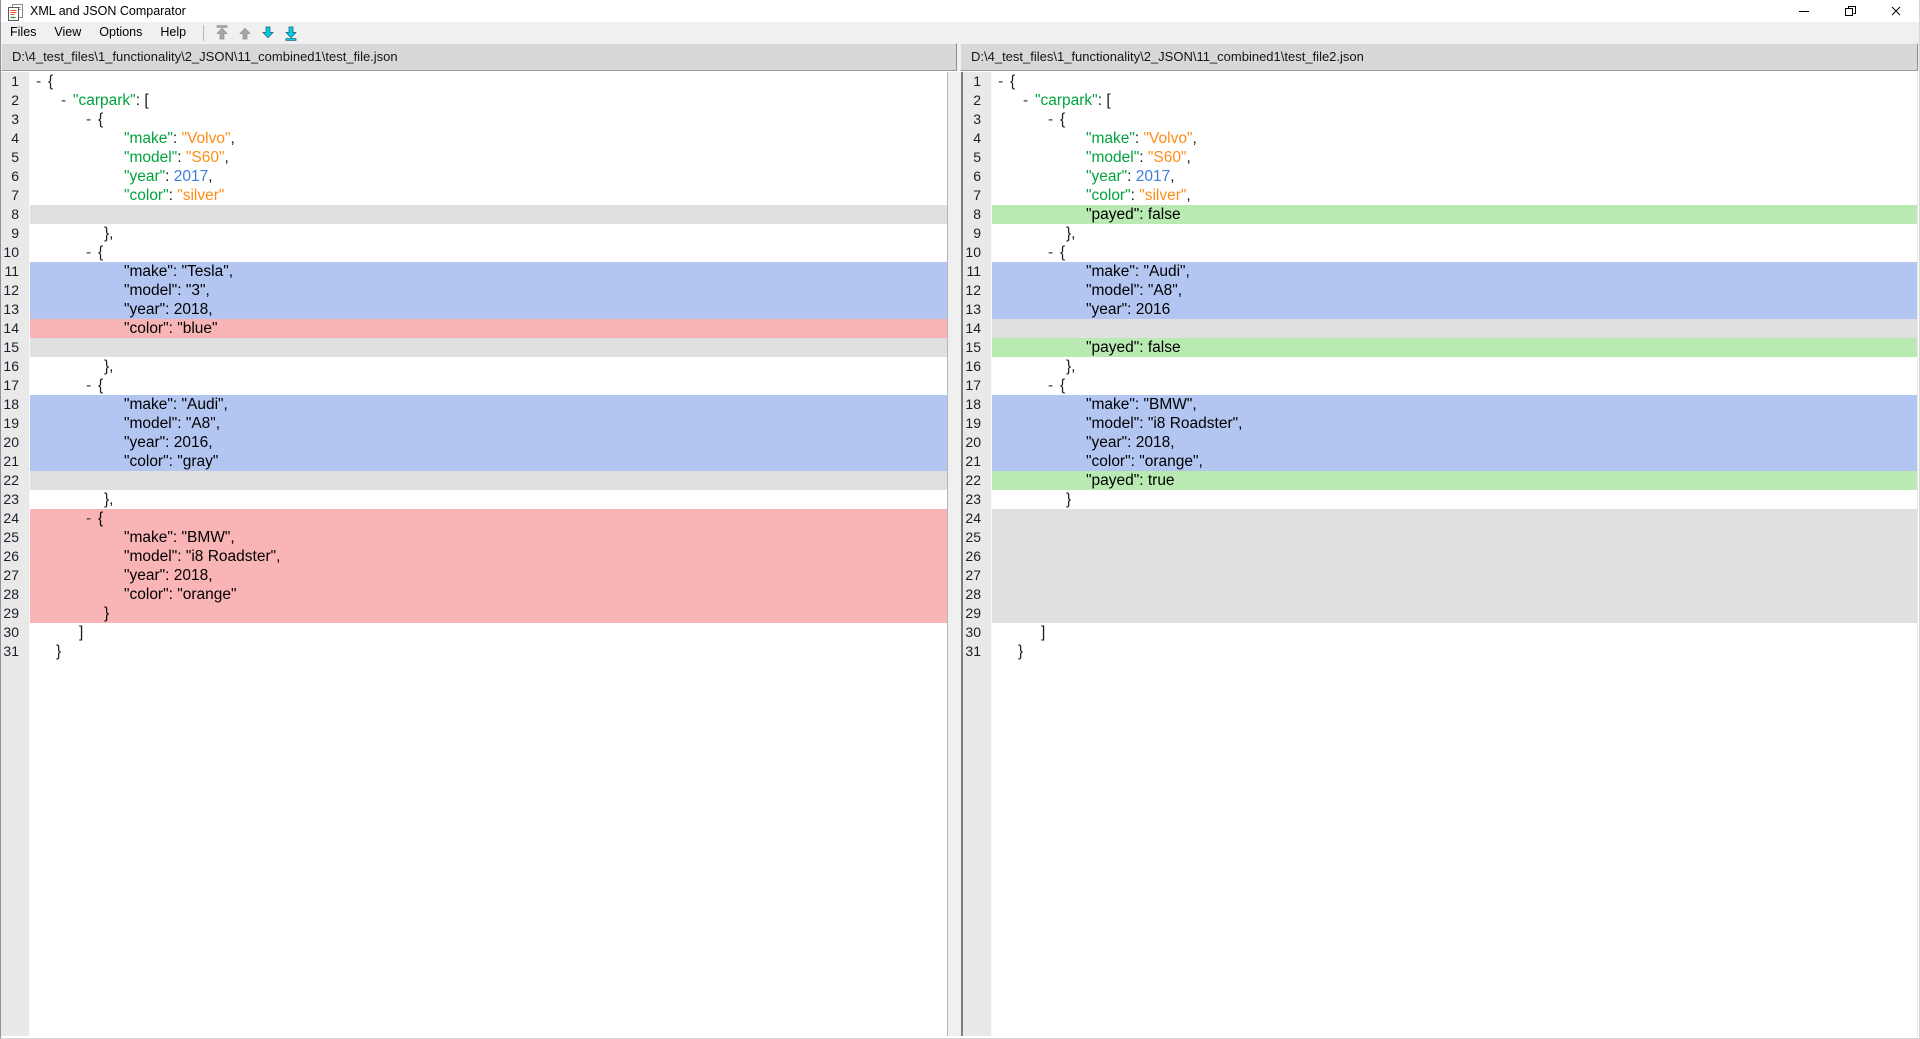 This screenshot has height=1039, width=1920. What do you see at coordinates (1440, 404) in the screenshot?
I see `code-line: 18 "make": "BMW",` at bounding box center [1440, 404].